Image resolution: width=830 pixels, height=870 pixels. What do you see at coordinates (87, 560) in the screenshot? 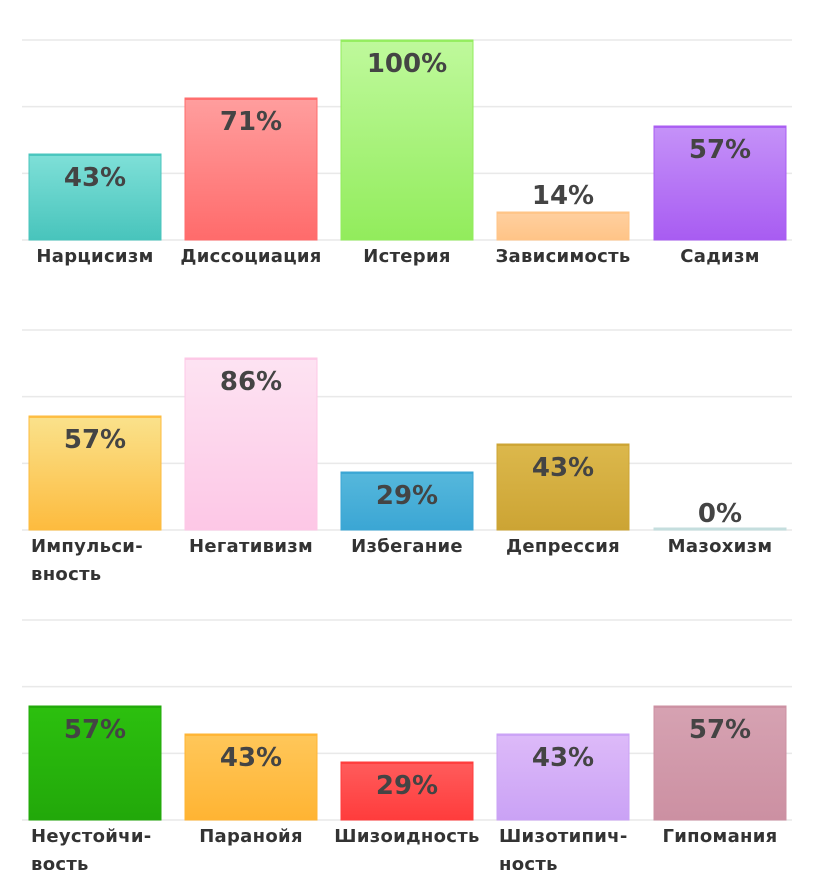
I see `category-label: Импульси-вность` at bounding box center [87, 560].